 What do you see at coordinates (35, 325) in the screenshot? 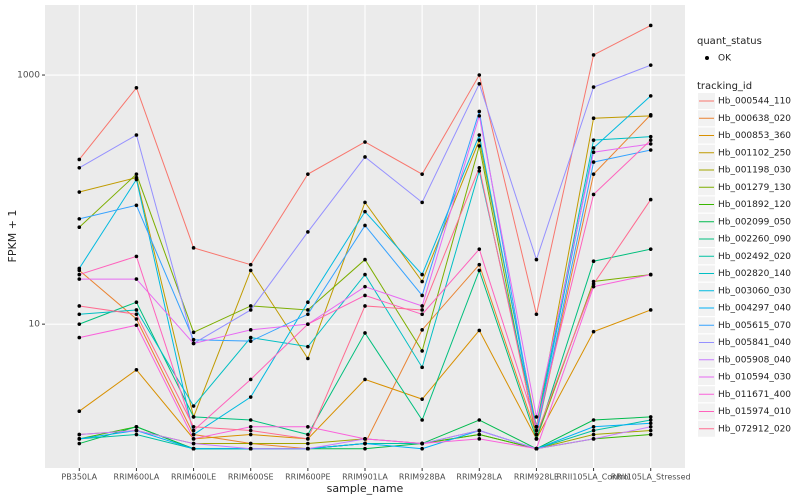
I see `y-tick-label: 10` at bounding box center [35, 325].